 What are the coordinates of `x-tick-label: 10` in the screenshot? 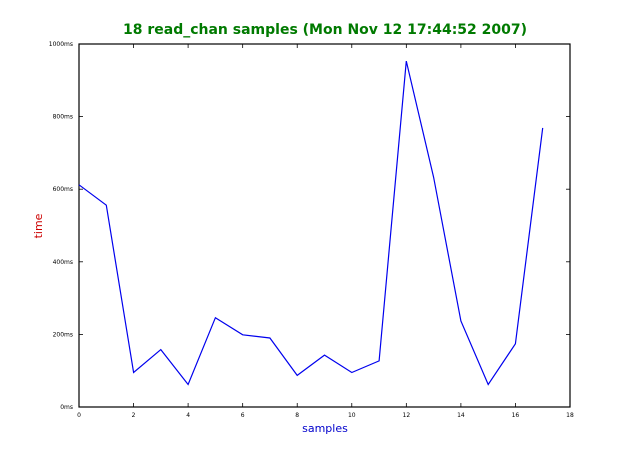 It's located at (352, 415).